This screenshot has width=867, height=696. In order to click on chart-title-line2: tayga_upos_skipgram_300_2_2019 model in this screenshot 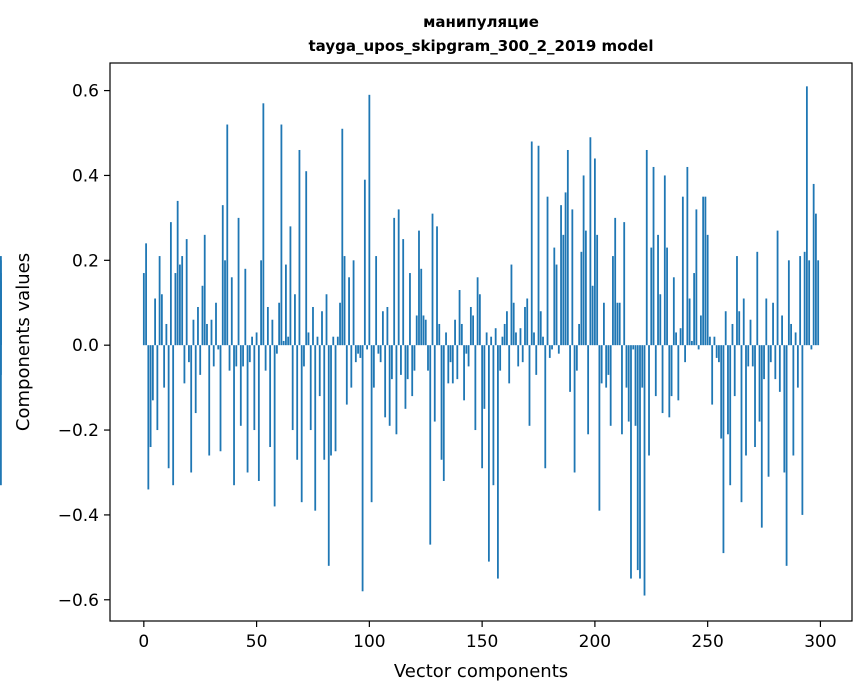, I will do `click(481, 46)`.